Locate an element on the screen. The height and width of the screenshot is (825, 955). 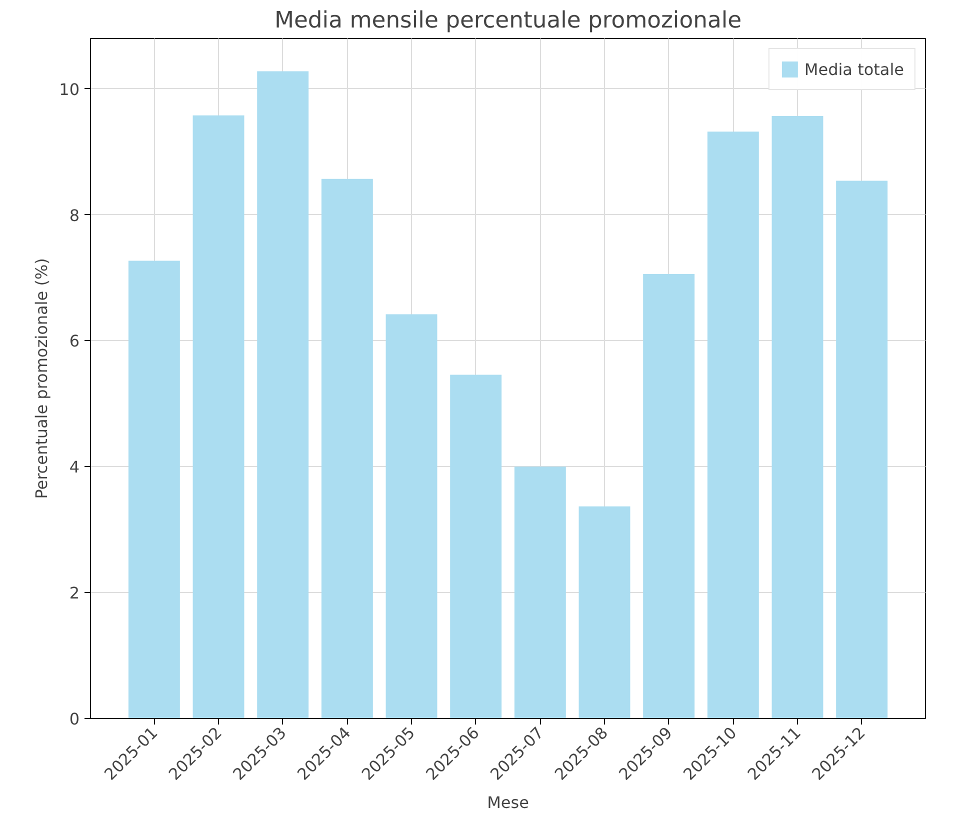
y-tick-label: 6 is located at coordinates (74, 341).